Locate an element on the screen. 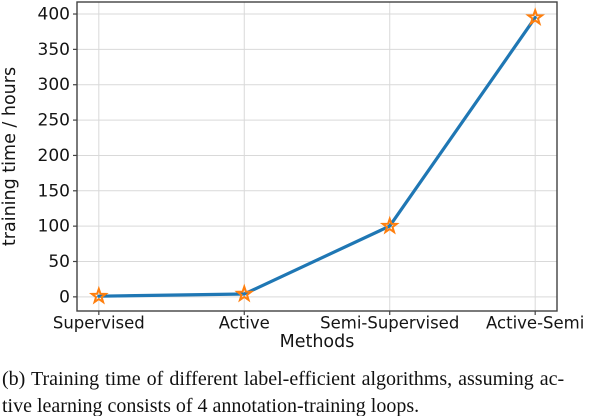 The image size is (616, 416). y-axis-label: training time / hours is located at coordinates (10, 156).